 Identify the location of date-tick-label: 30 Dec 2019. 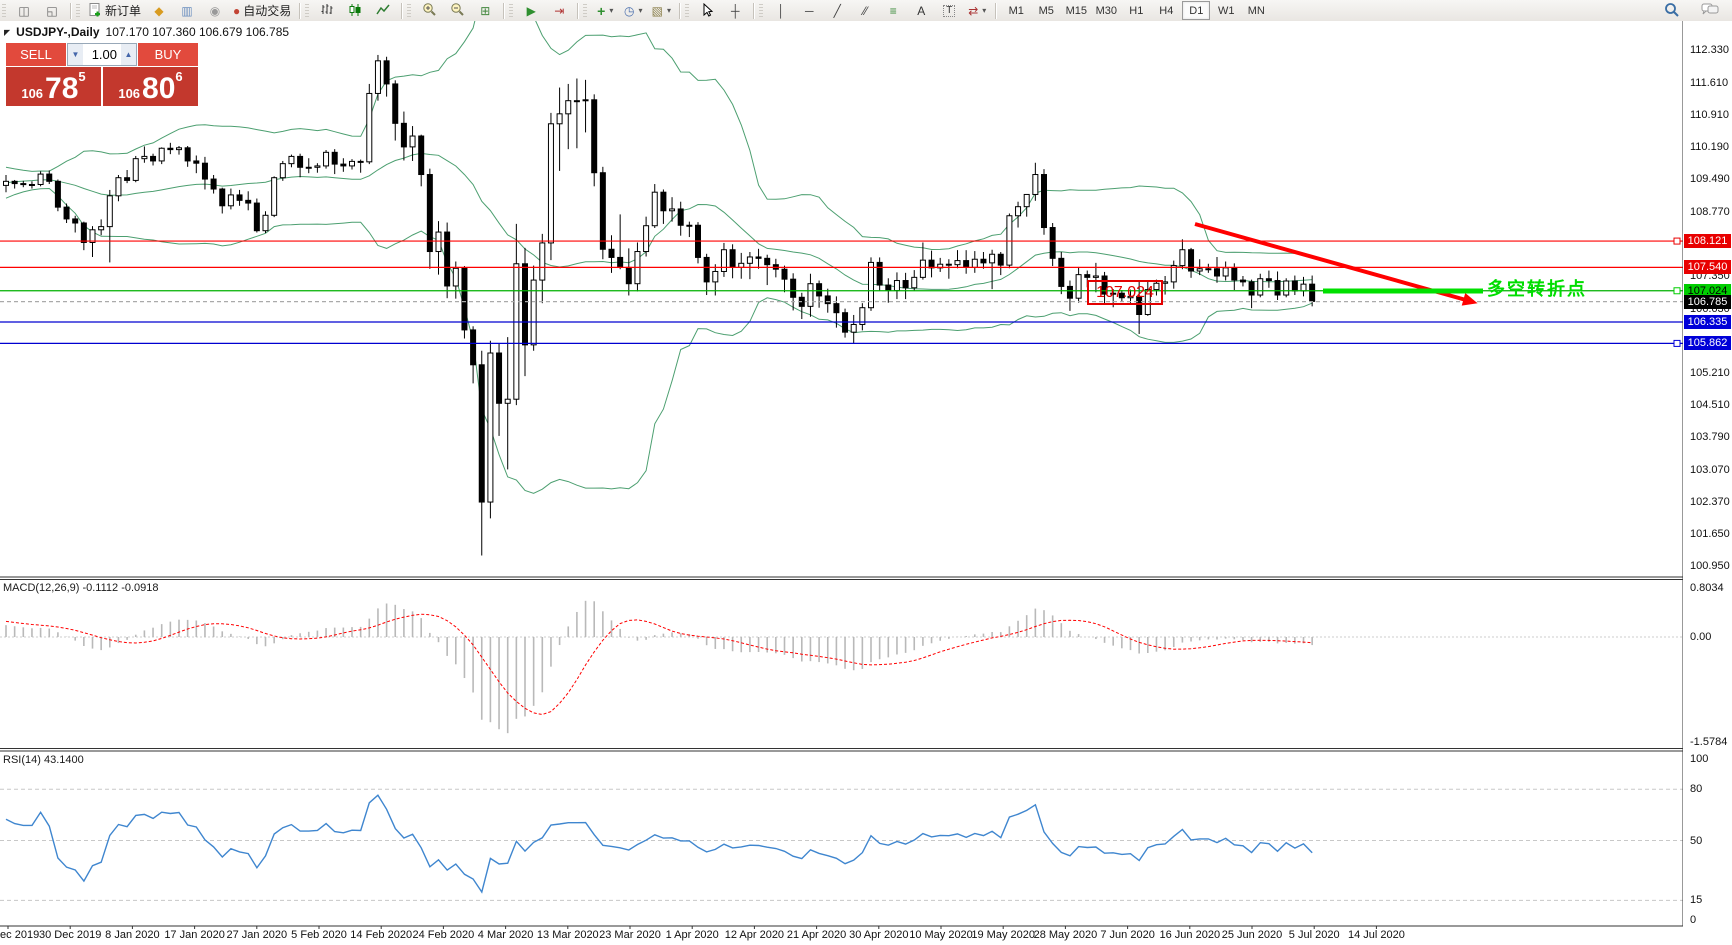
(70, 935).